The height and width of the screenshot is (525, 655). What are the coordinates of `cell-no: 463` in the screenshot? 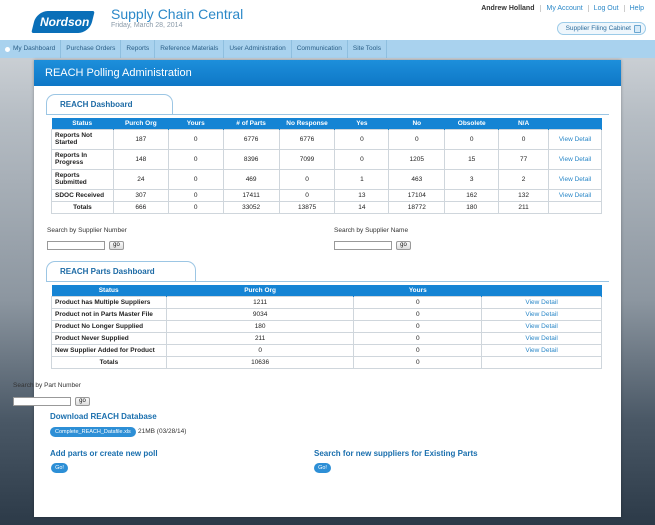 It's located at (417, 179).